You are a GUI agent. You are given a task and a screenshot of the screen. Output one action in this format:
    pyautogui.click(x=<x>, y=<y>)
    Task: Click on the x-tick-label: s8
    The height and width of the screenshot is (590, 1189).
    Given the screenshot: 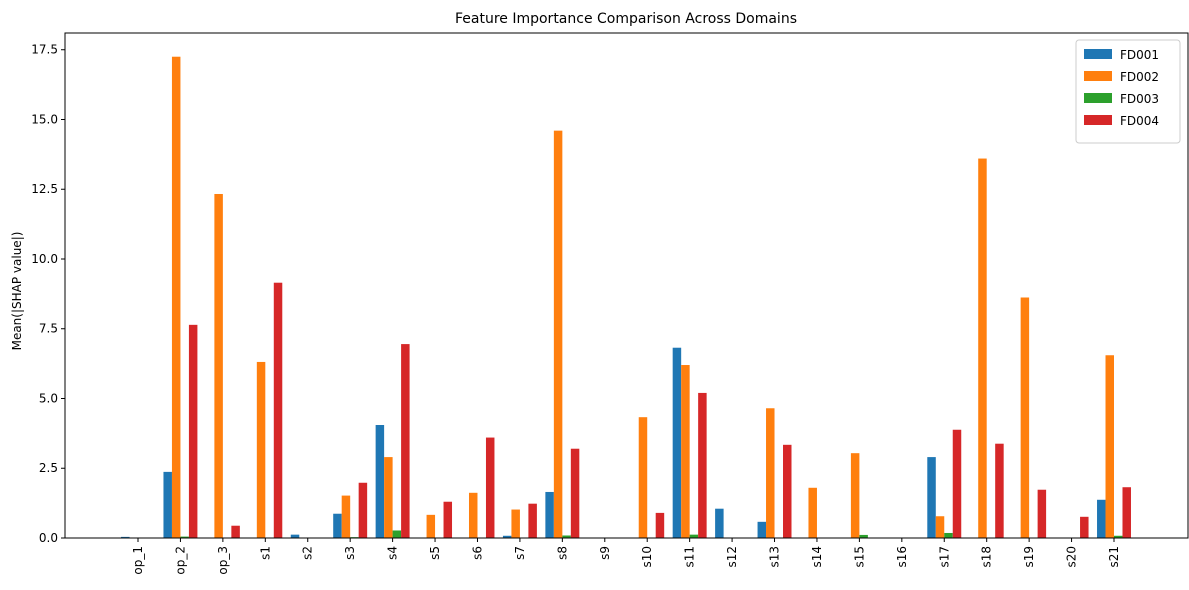 What is the action you would take?
    pyautogui.click(x=562, y=553)
    